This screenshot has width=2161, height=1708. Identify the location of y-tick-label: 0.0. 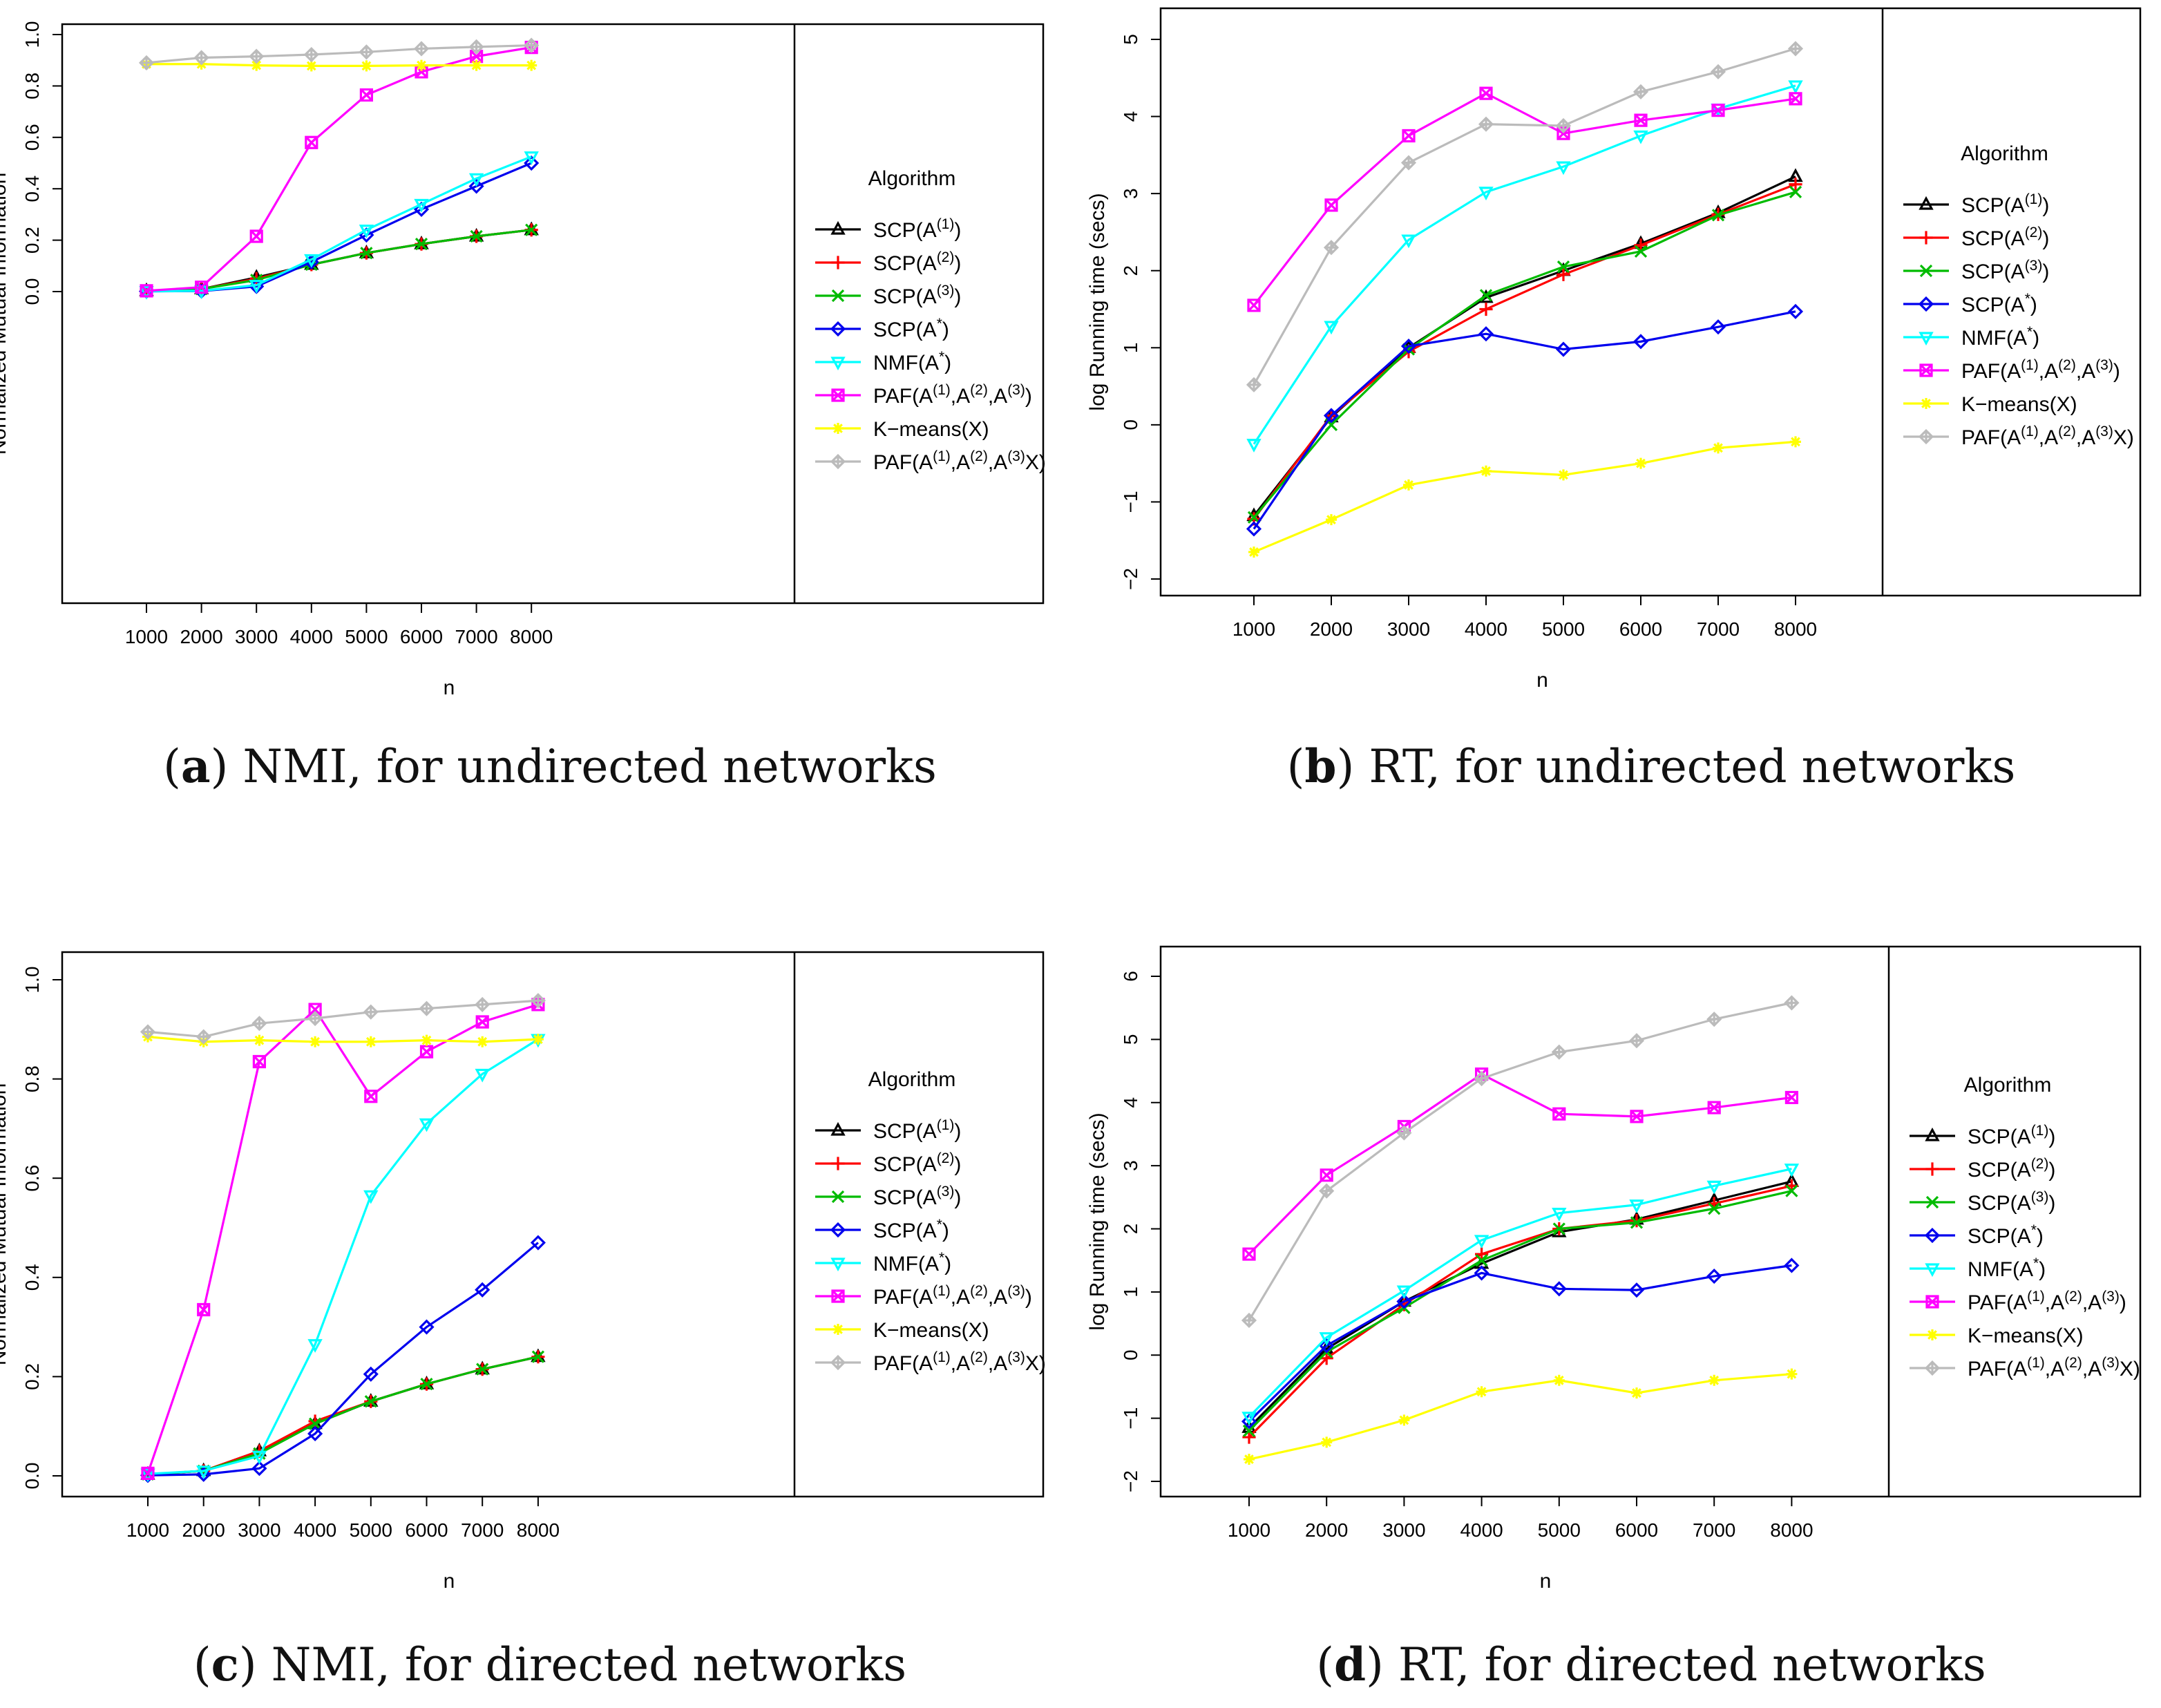
(32, 291).